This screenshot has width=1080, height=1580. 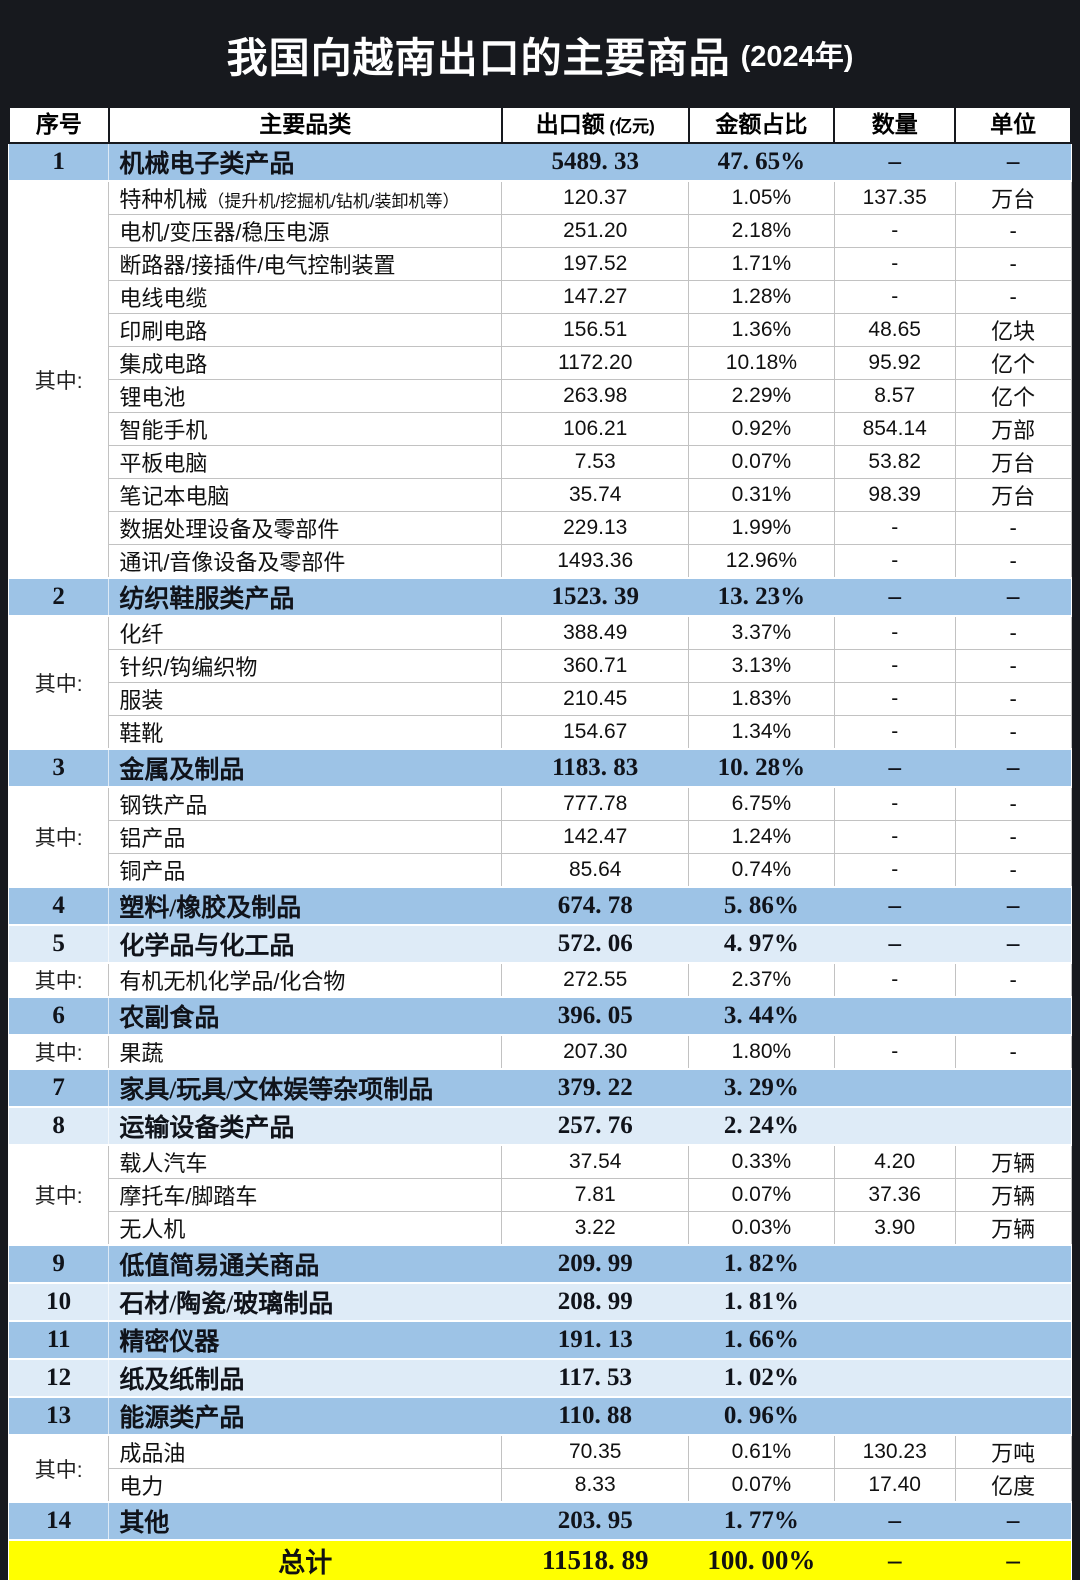 What do you see at coordinates (305, 124) in the screenshot?
I see `column-header-label: 主要品类` at bounding box center [305, 124].